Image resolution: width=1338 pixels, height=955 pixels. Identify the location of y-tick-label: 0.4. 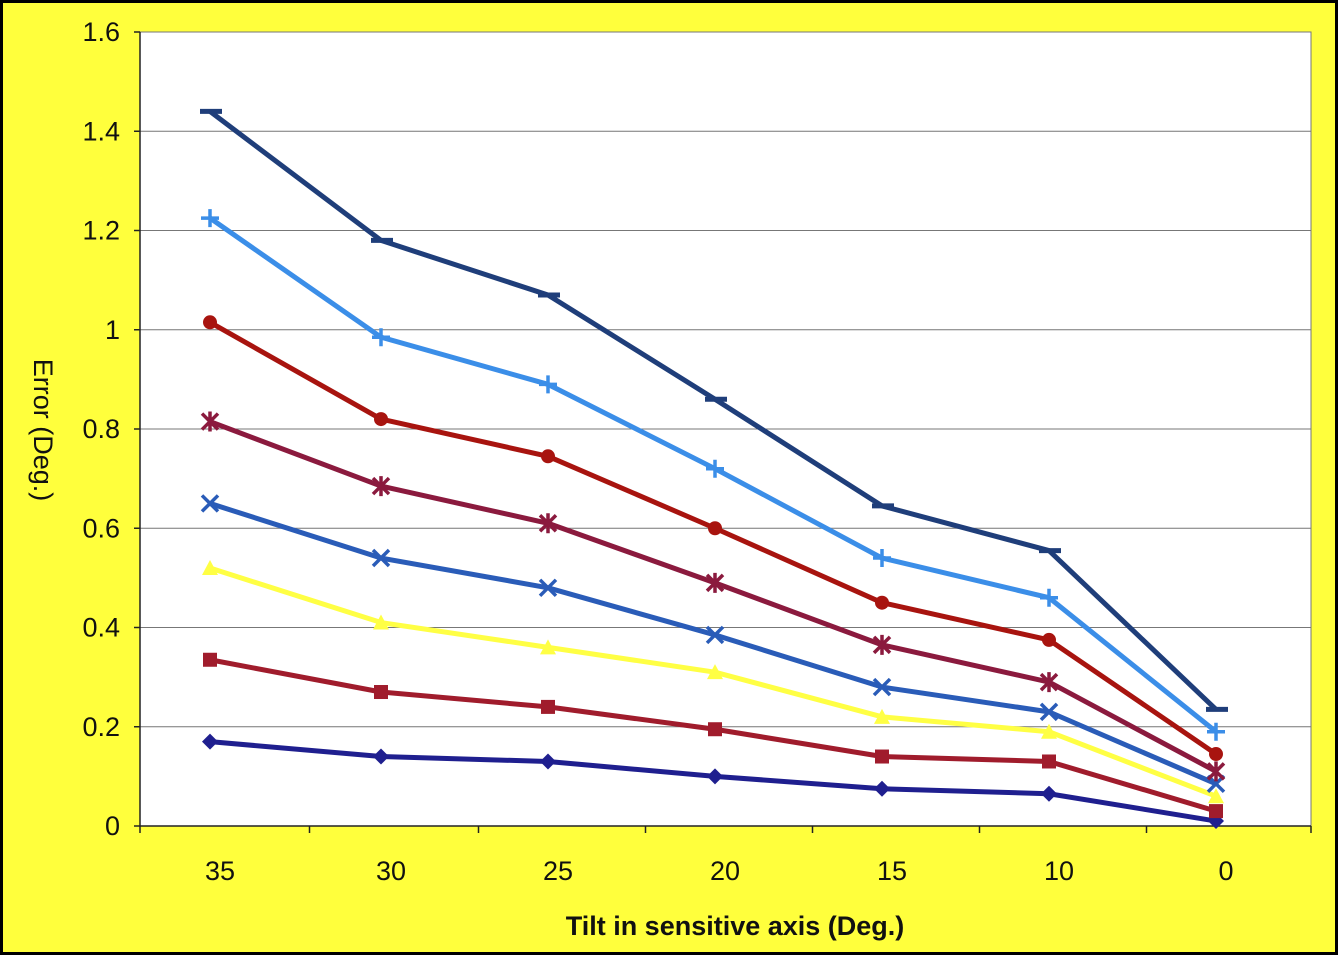
(101, 628).